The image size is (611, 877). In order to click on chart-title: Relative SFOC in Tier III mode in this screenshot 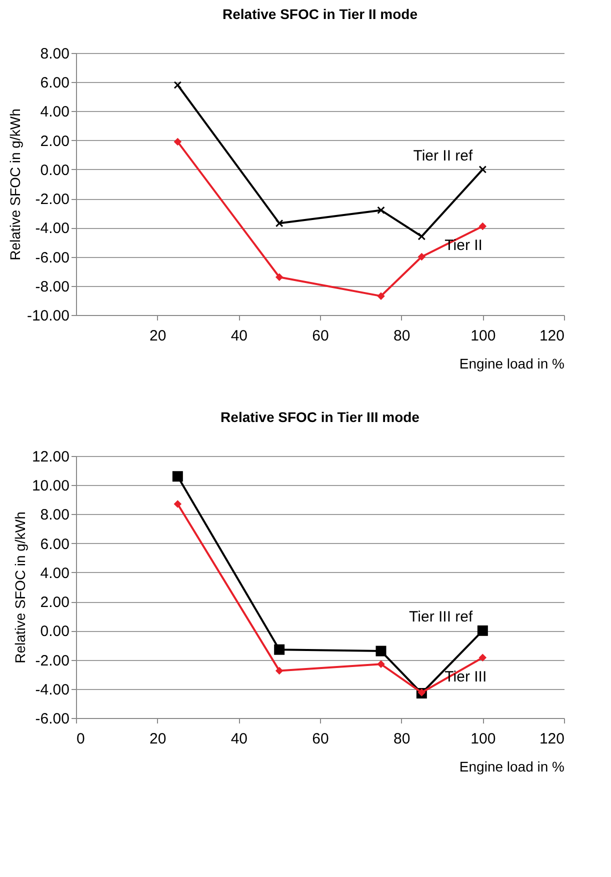, I will do `click(320, 417)`.